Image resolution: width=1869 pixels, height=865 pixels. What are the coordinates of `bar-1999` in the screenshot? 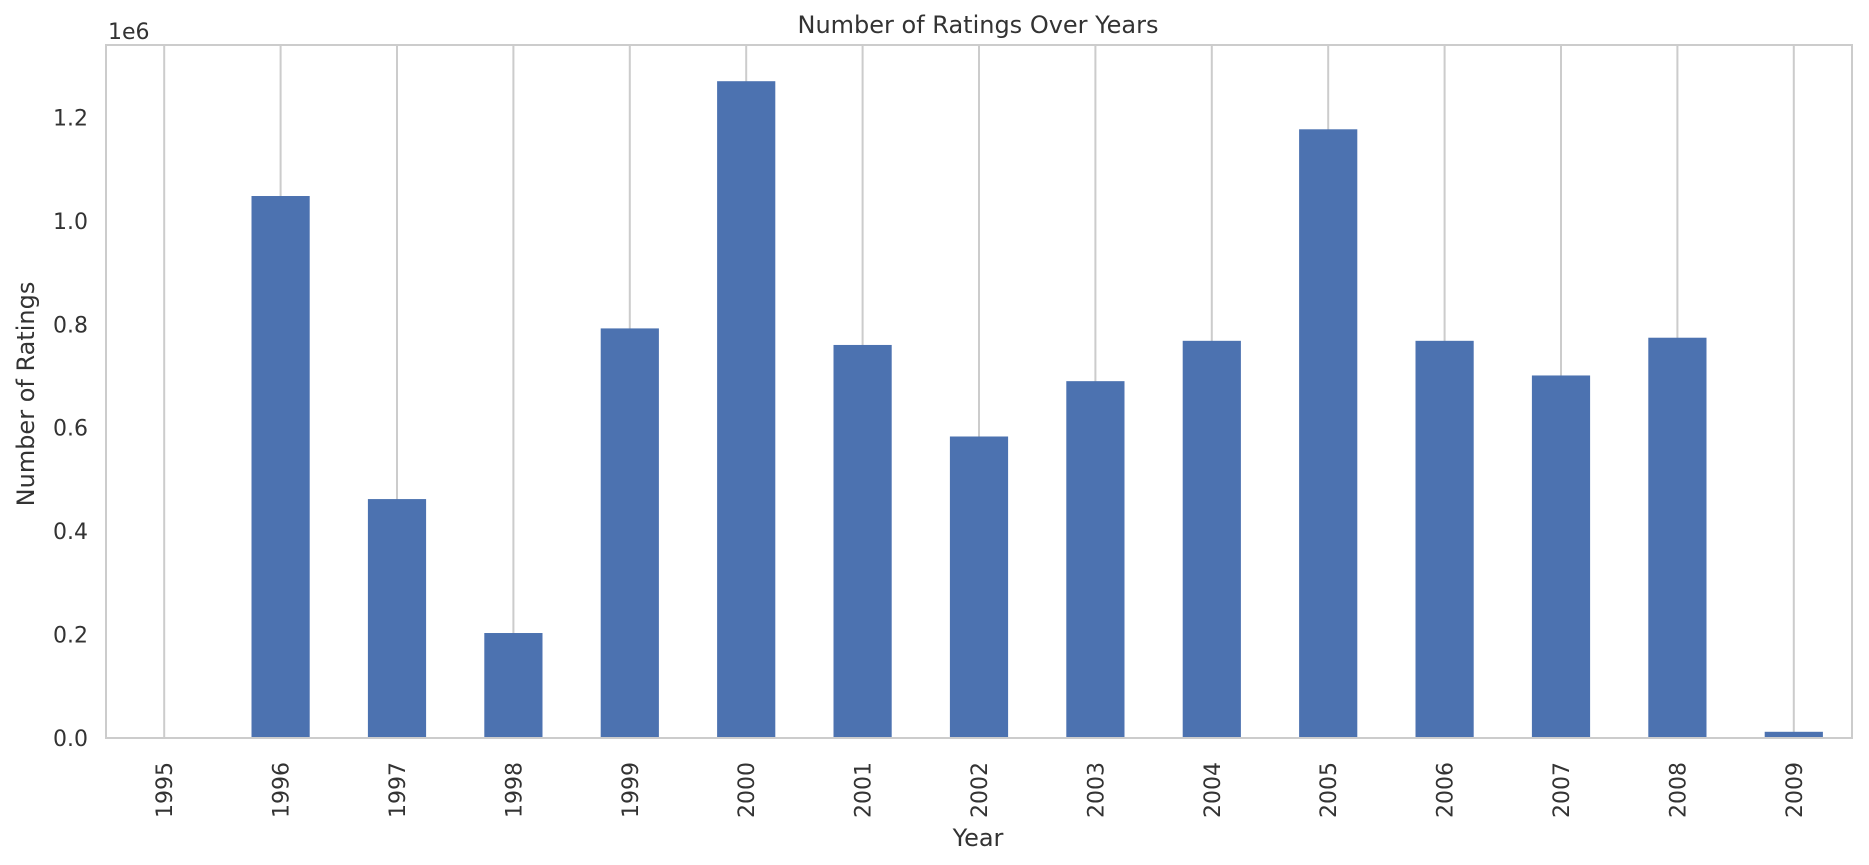 It's located at (629, 533).